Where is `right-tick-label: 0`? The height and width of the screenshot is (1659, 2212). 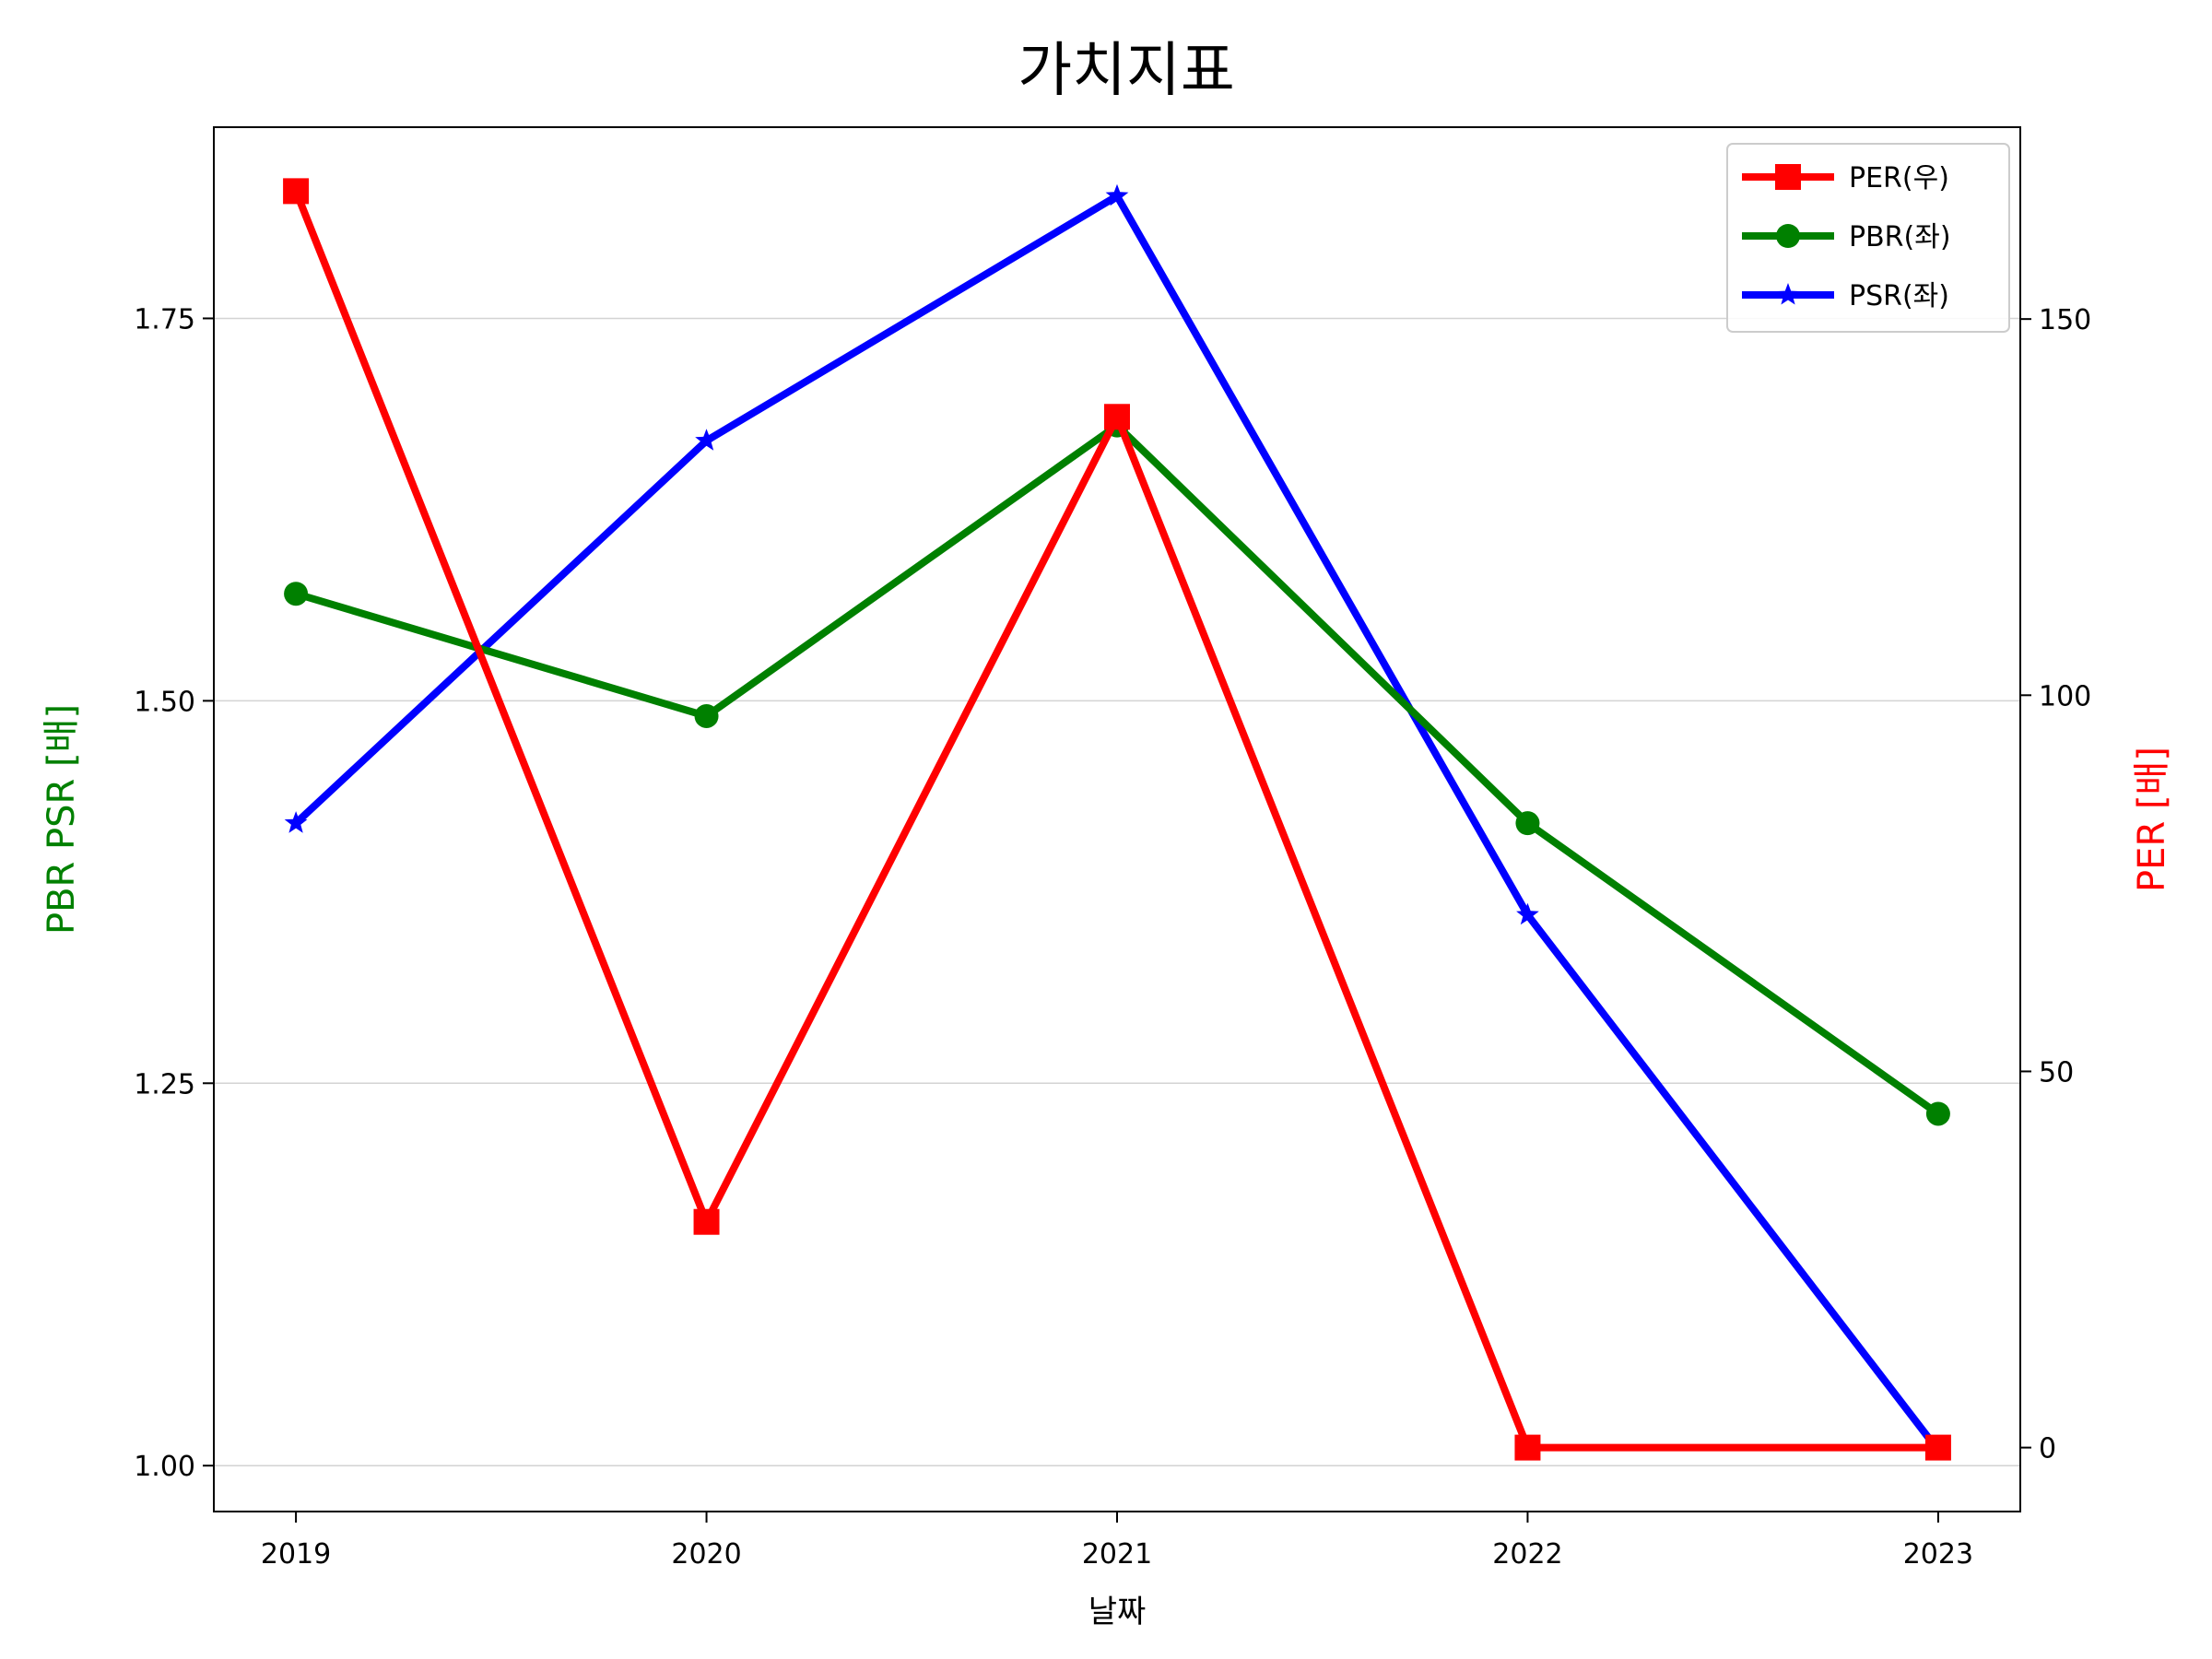 right-tick-label: 0 is located at coordinates (2047, 1449).